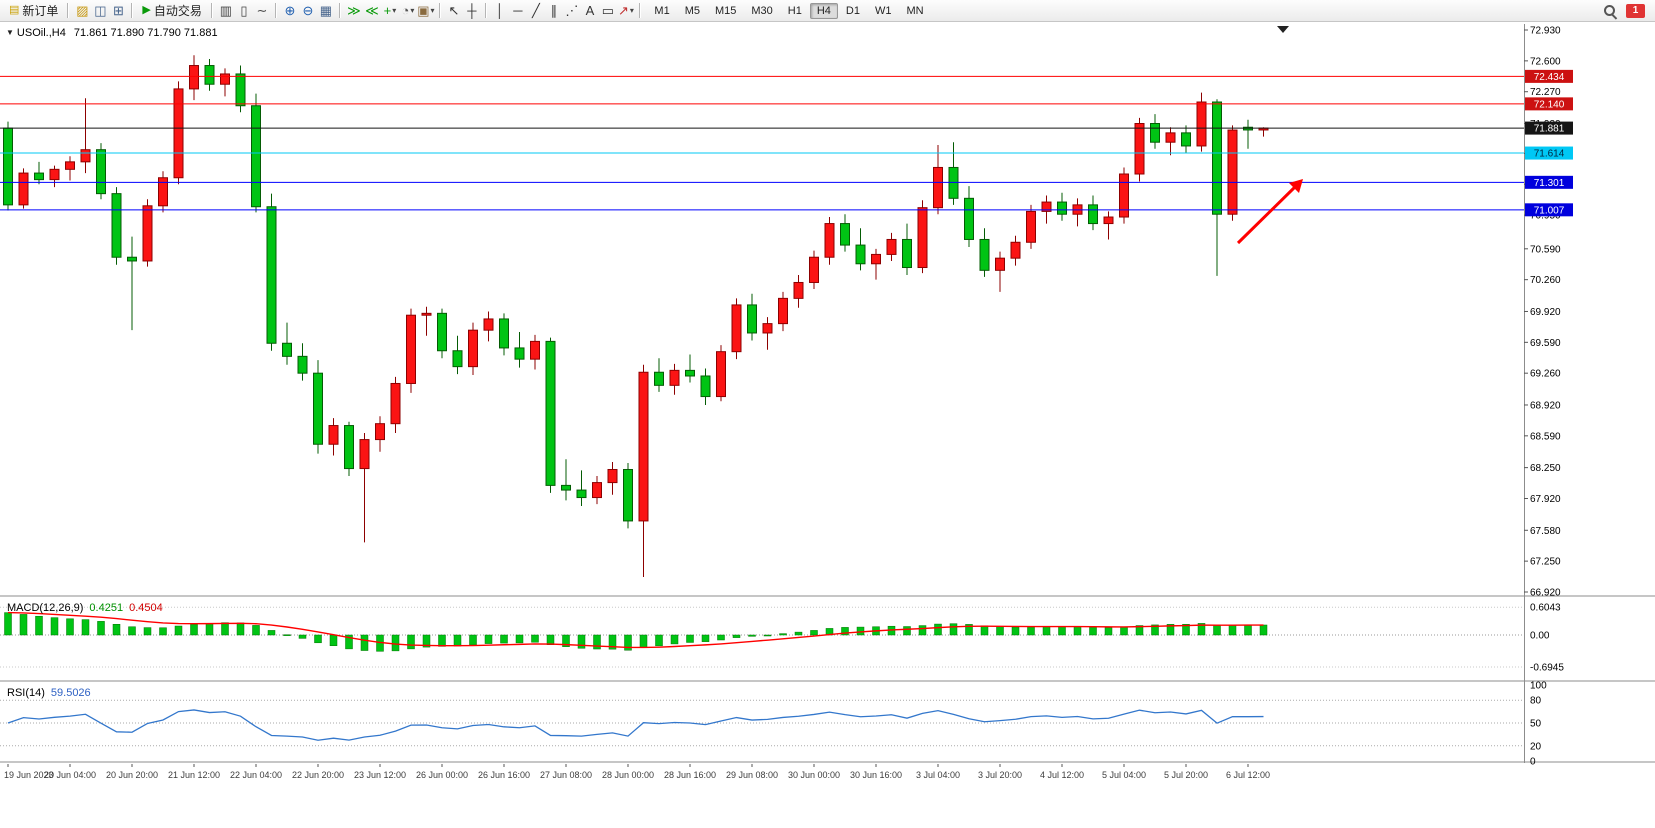 This screenshot has width=1655, height=828. Describe the element at coordinates (1545, 312) in the screenshot. I see `price-tick-label: 69.920` at that location.